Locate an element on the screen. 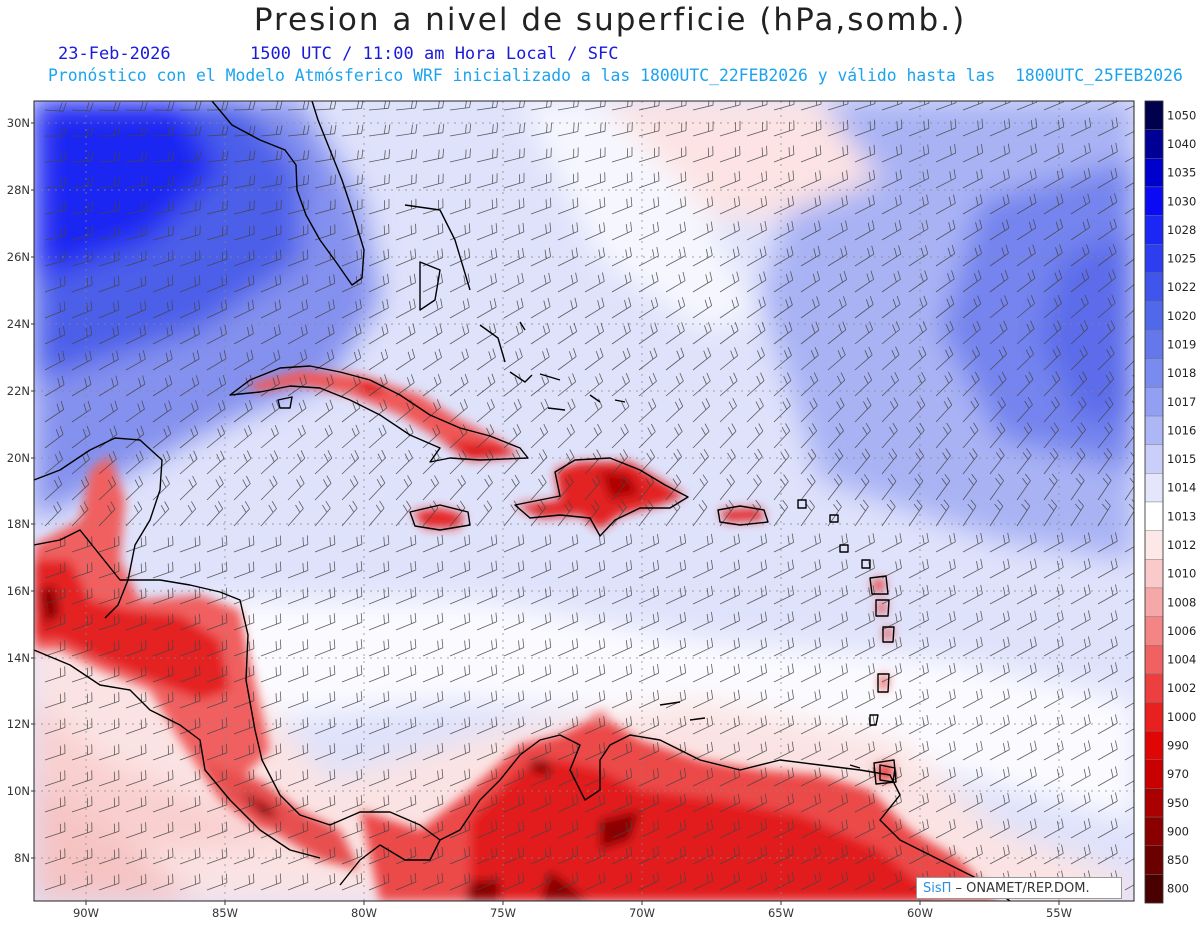 The height and width of the screenshot is (927, 1200). lat-tick-label: 20N is located at coordinates (18, 458).